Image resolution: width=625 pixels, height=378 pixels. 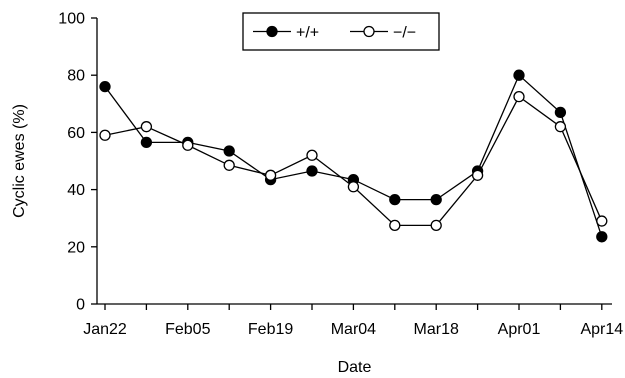 I want to click on legend-label: −/−, so click(x=404, y=33).